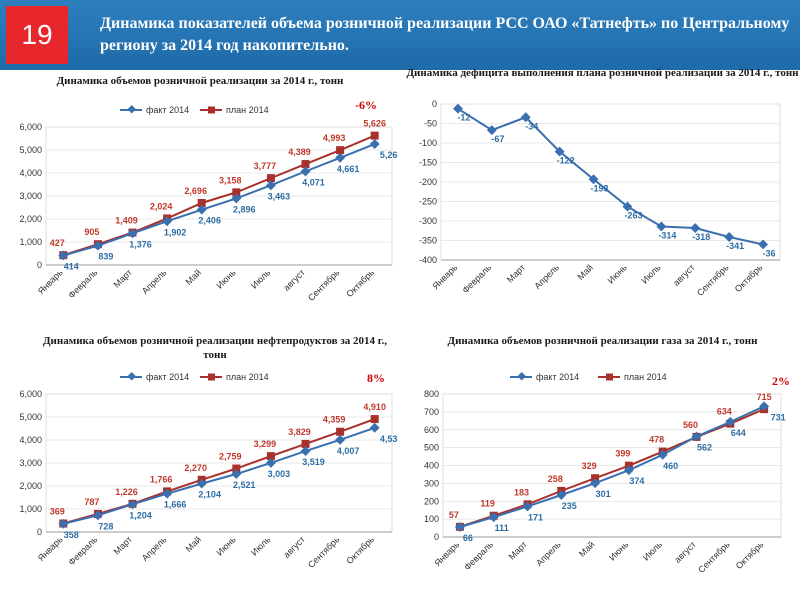  I want to click on data-label: 4,661, so click(348, 169).